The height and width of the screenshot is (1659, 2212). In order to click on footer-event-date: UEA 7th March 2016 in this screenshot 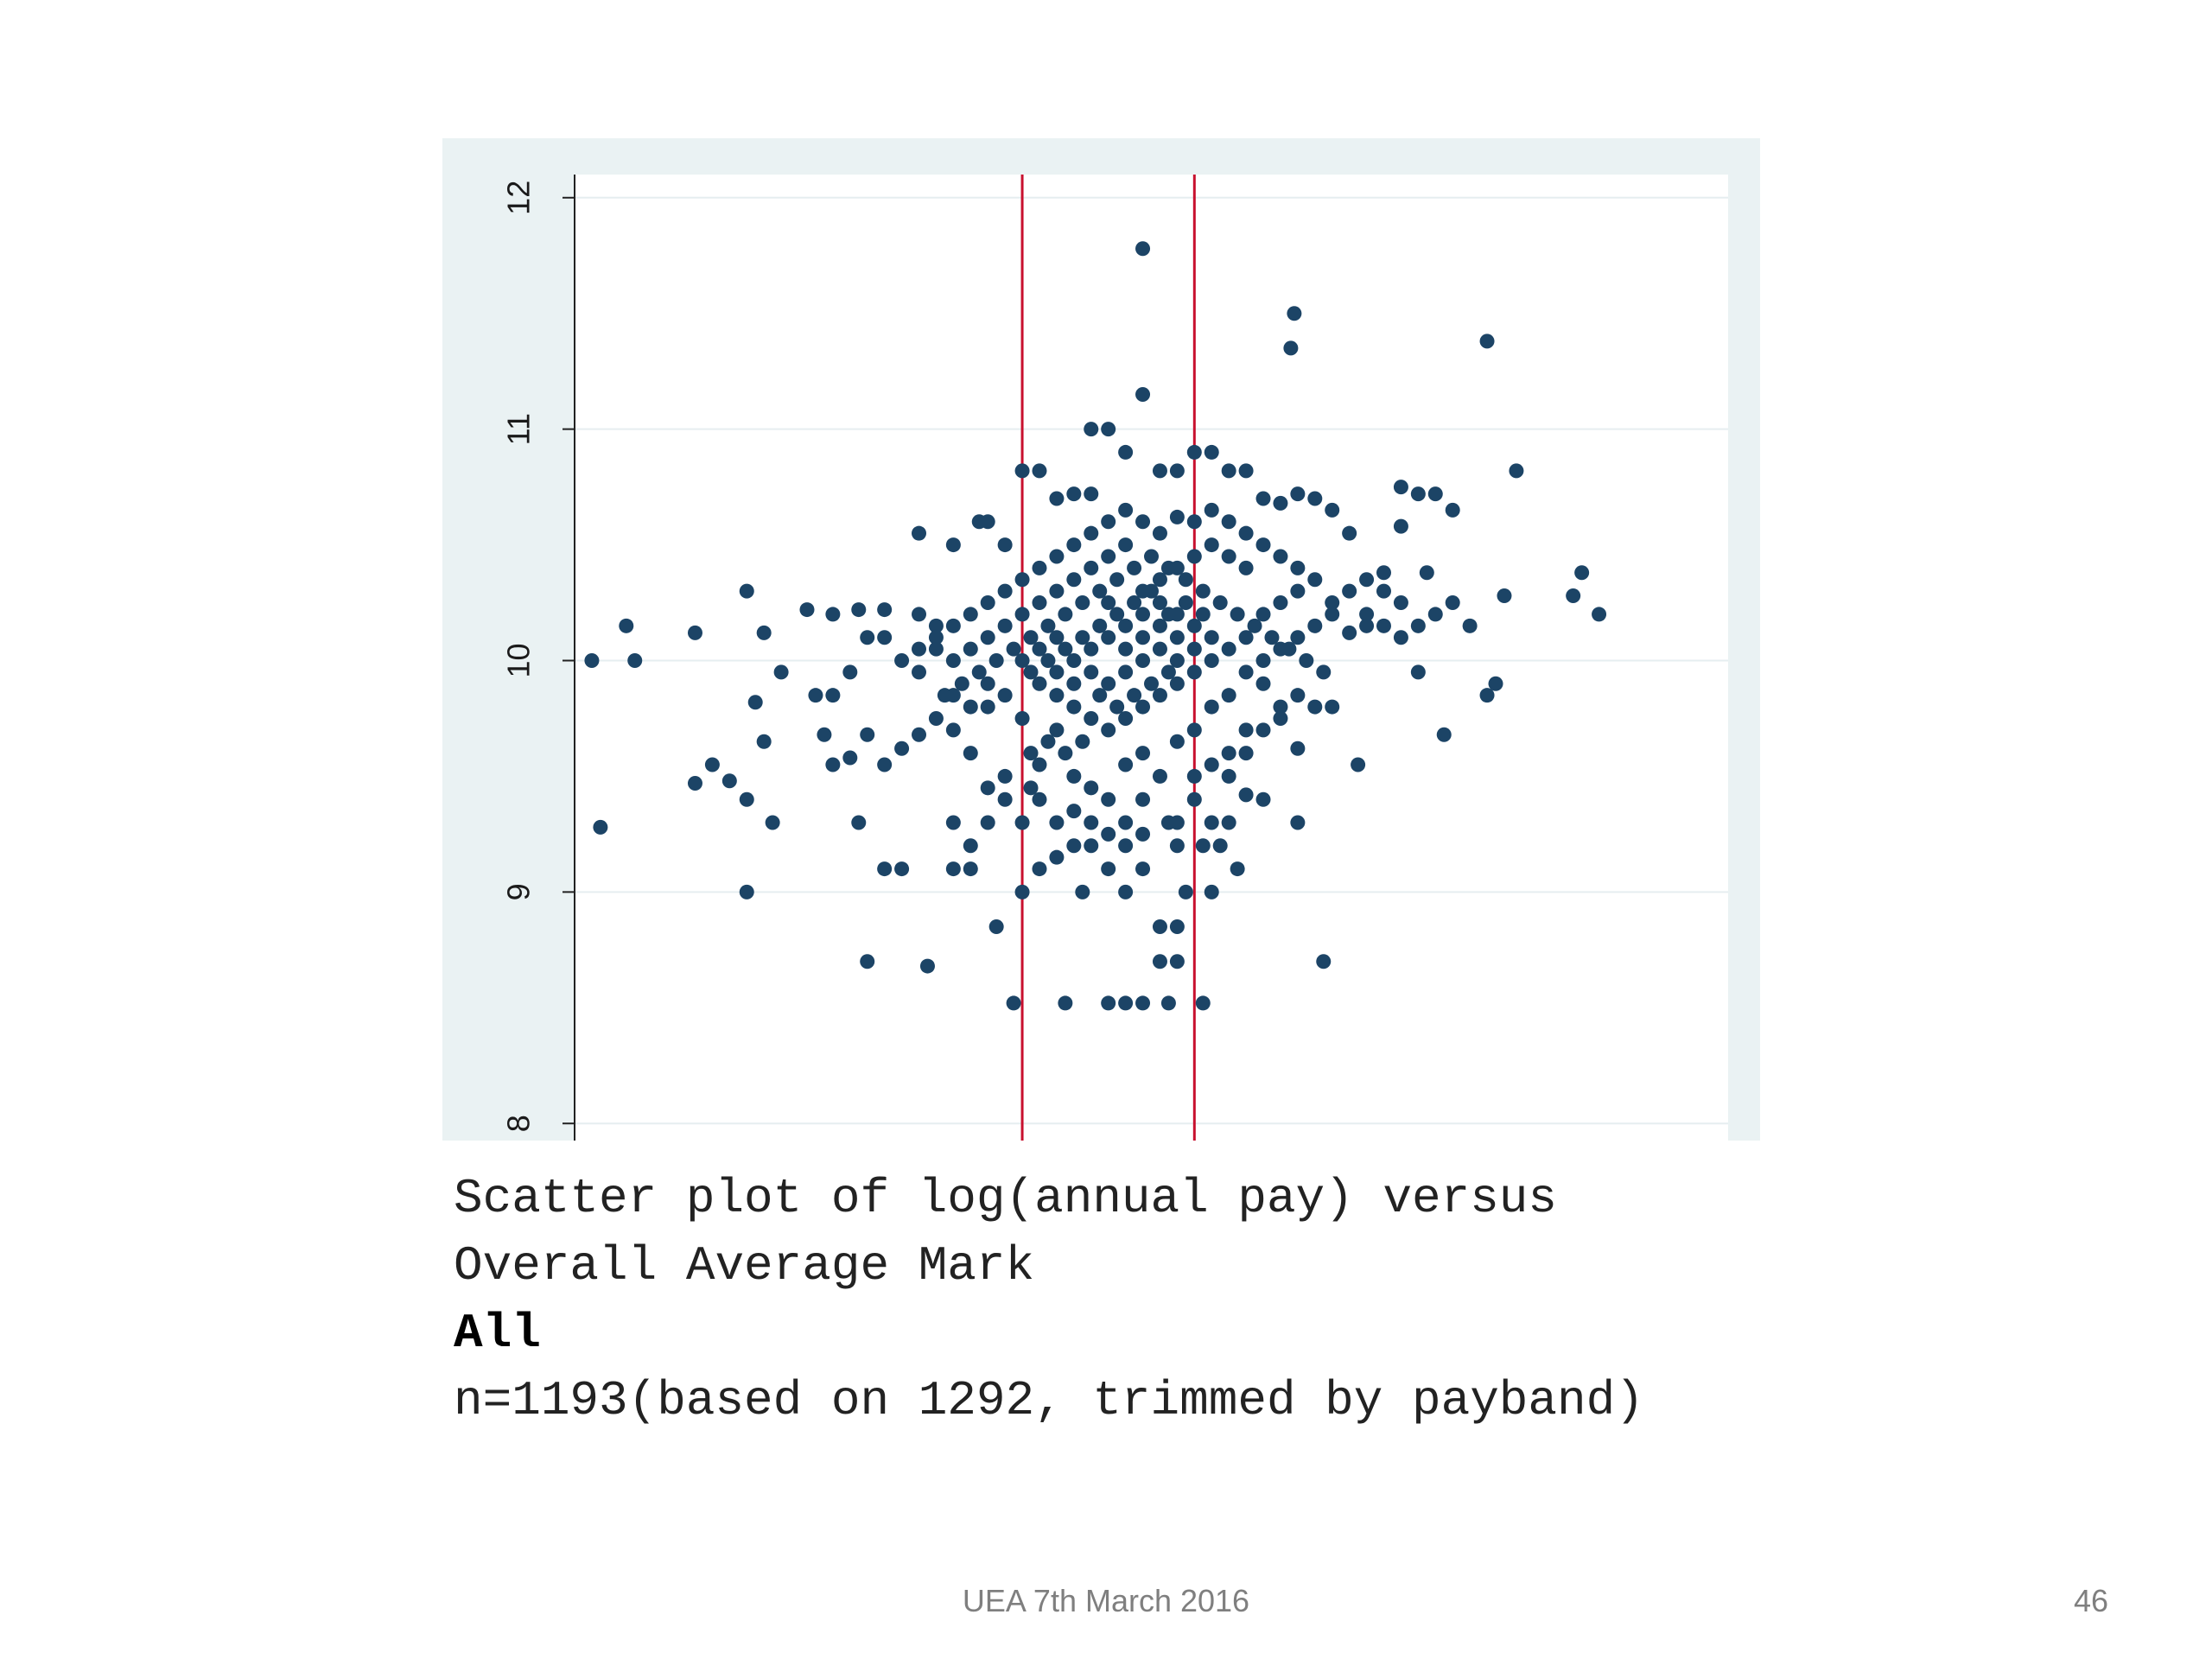, I will do `click(1106, 1600)`.